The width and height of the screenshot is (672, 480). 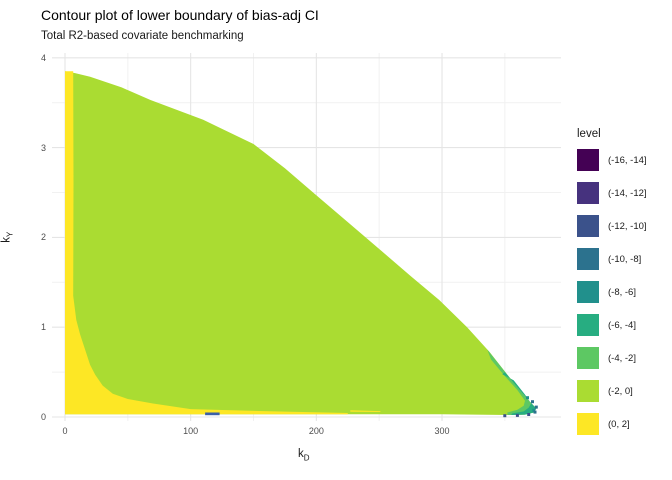 What do you see at coordinates (589, 134) in the screenshot?
I see `legend-title: level` at bounding box center [589, 134].